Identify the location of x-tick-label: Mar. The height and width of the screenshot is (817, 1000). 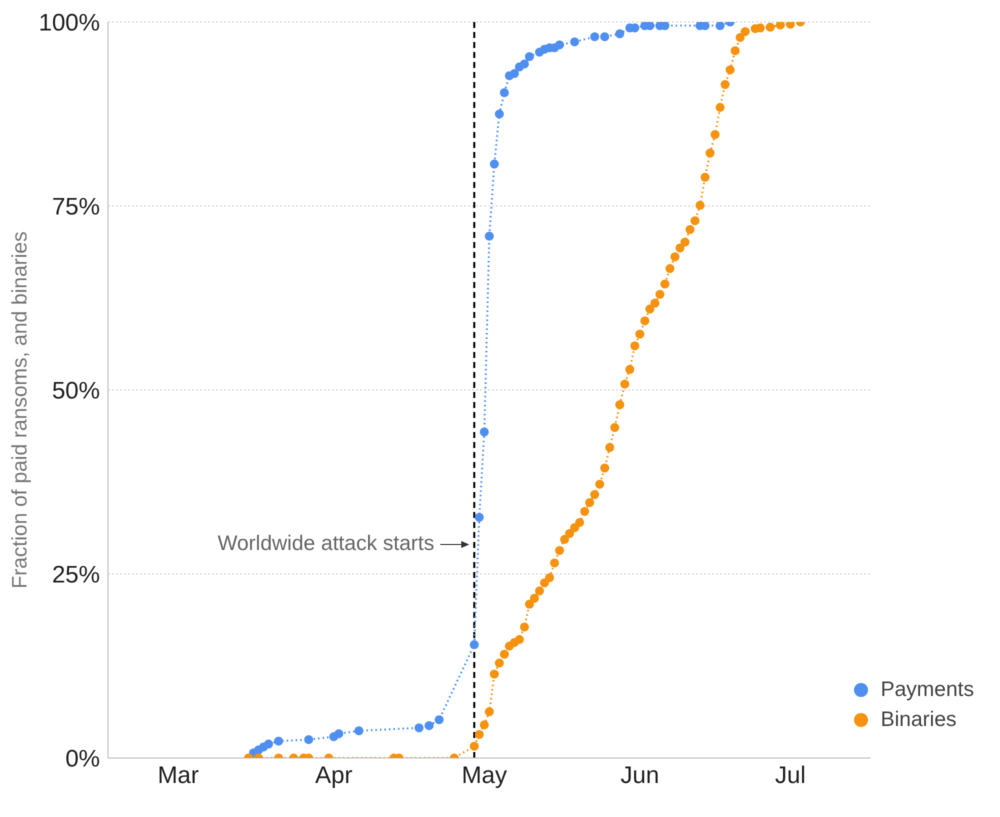
(178, 776).